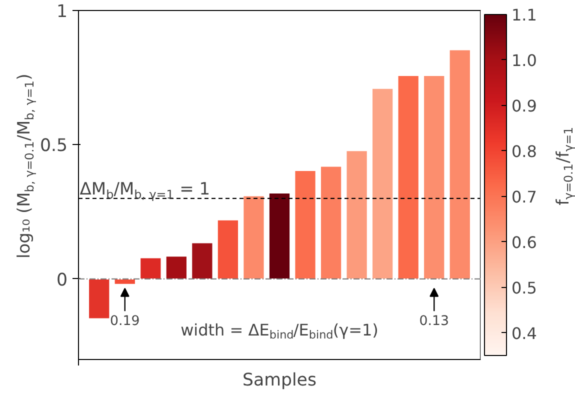  Describe the element at coordinates (524, 333) in the screenshot. I see `color-bar-label: 0.4` at that location.